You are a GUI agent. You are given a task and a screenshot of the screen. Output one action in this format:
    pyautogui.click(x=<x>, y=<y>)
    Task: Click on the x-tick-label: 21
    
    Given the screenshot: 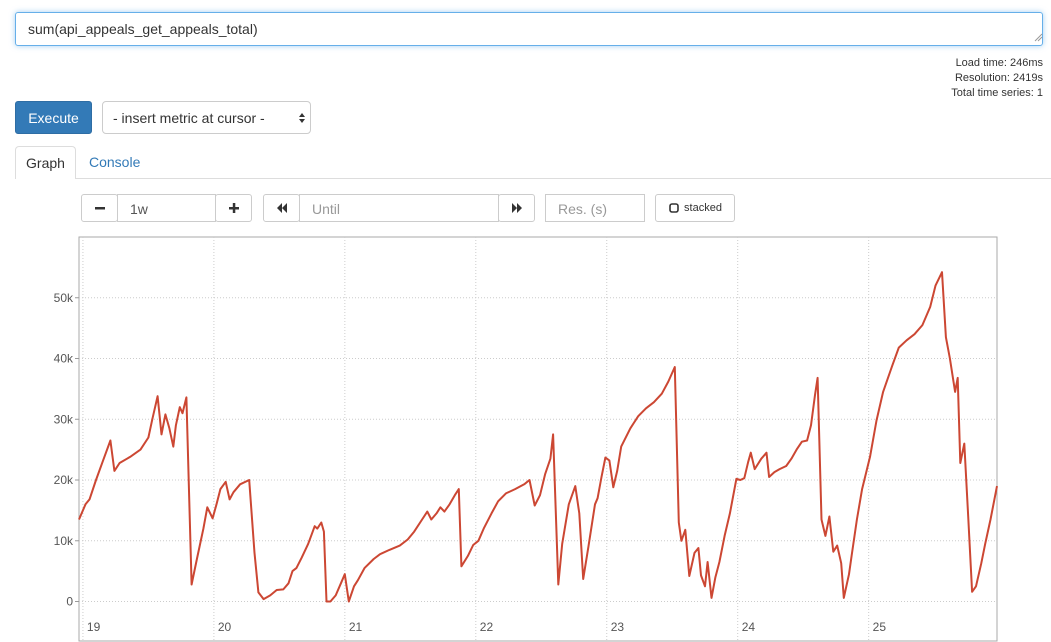 What is the action you would take?
    pyautogui.click(x=356, y=627)
    